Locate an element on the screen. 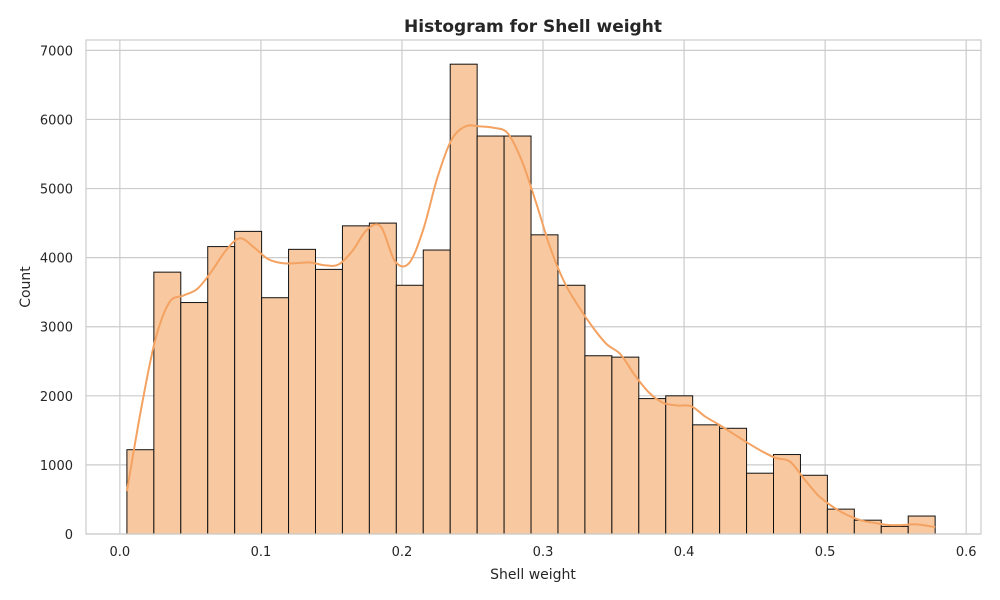  x-axis-label: Shell weight is located at coordinates (533, 575).